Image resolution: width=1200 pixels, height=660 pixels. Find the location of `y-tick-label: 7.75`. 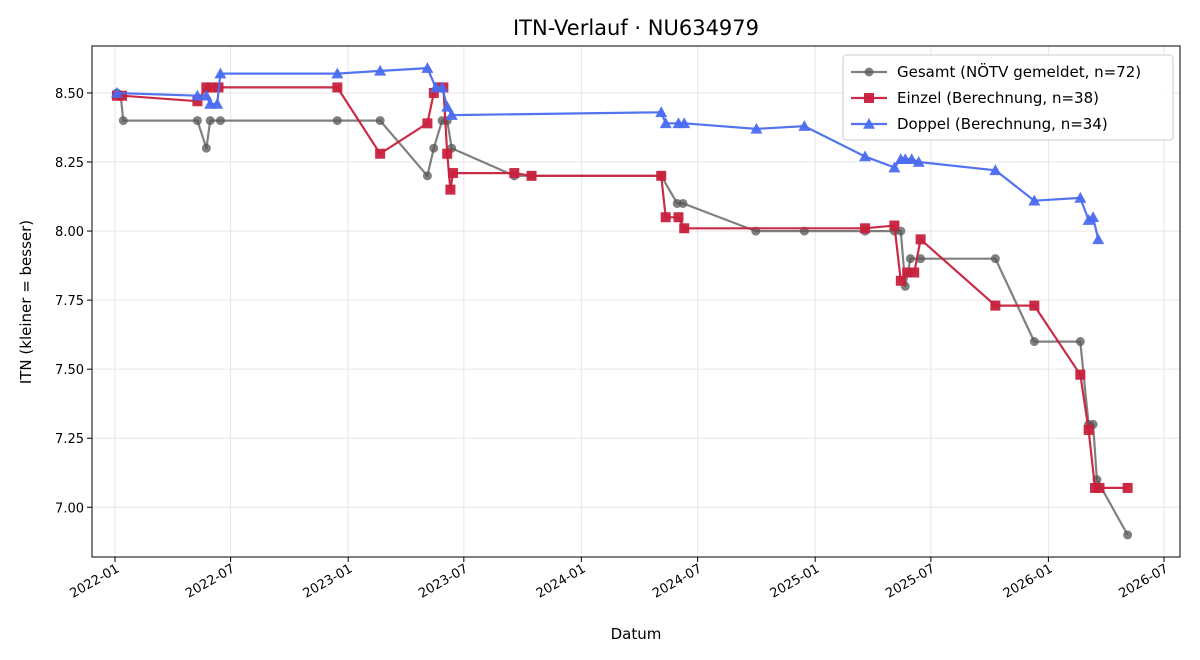

y-tick-label: 7.75 is located at coordinates (69, 301).